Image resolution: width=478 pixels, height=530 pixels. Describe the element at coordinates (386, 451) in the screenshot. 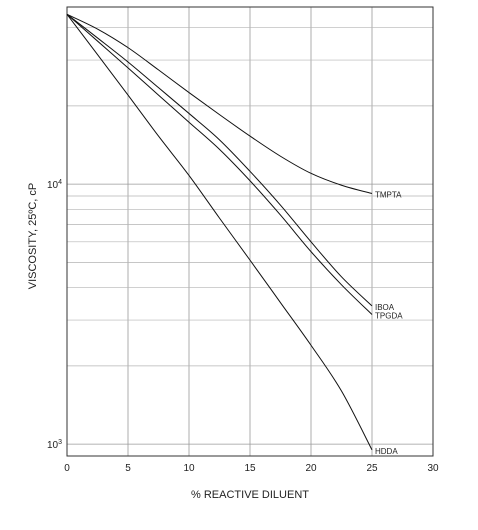

I see `series-label-hdda: HDDA` at that location.